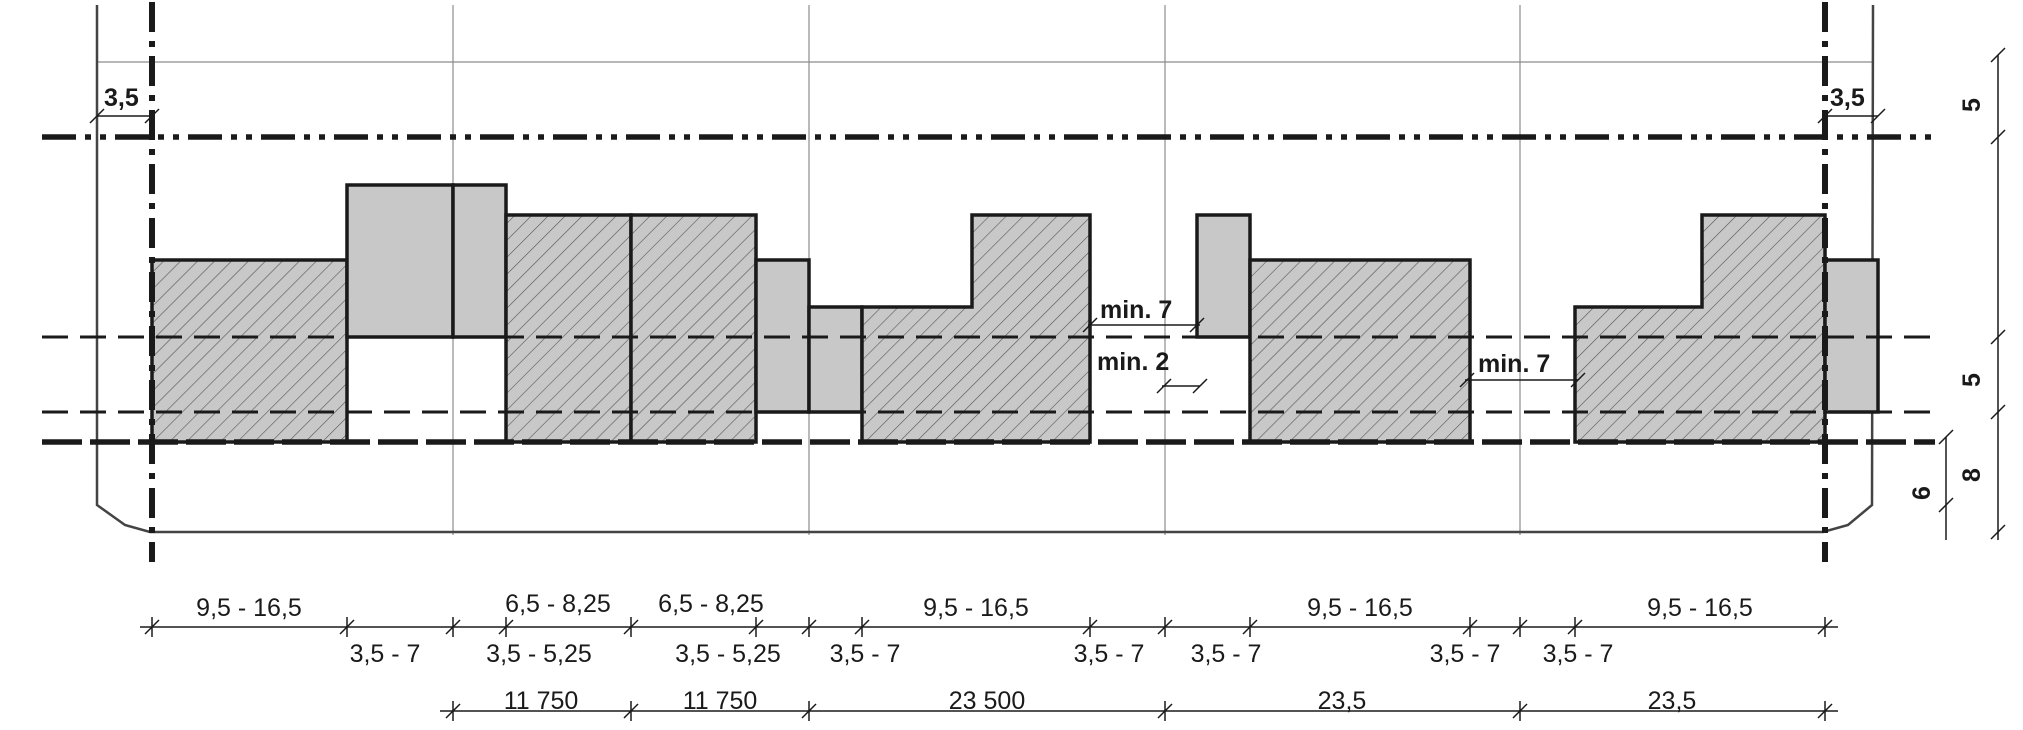  Describe the element at coordinates (1514, 364) in the screenshot. I see `min7-label-right: min. 7` at that location.